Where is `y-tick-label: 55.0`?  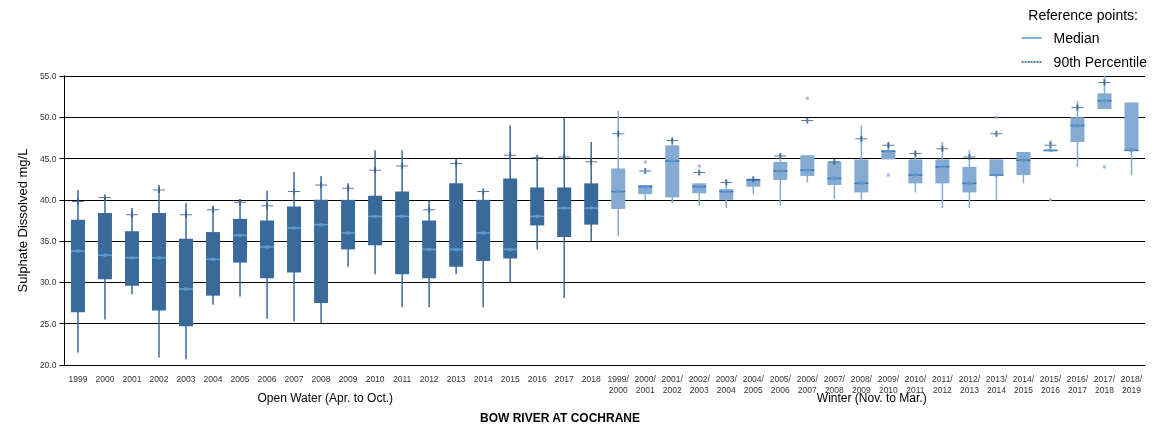
y-tick-label: 55.0 is located at coordinates (48, 76).